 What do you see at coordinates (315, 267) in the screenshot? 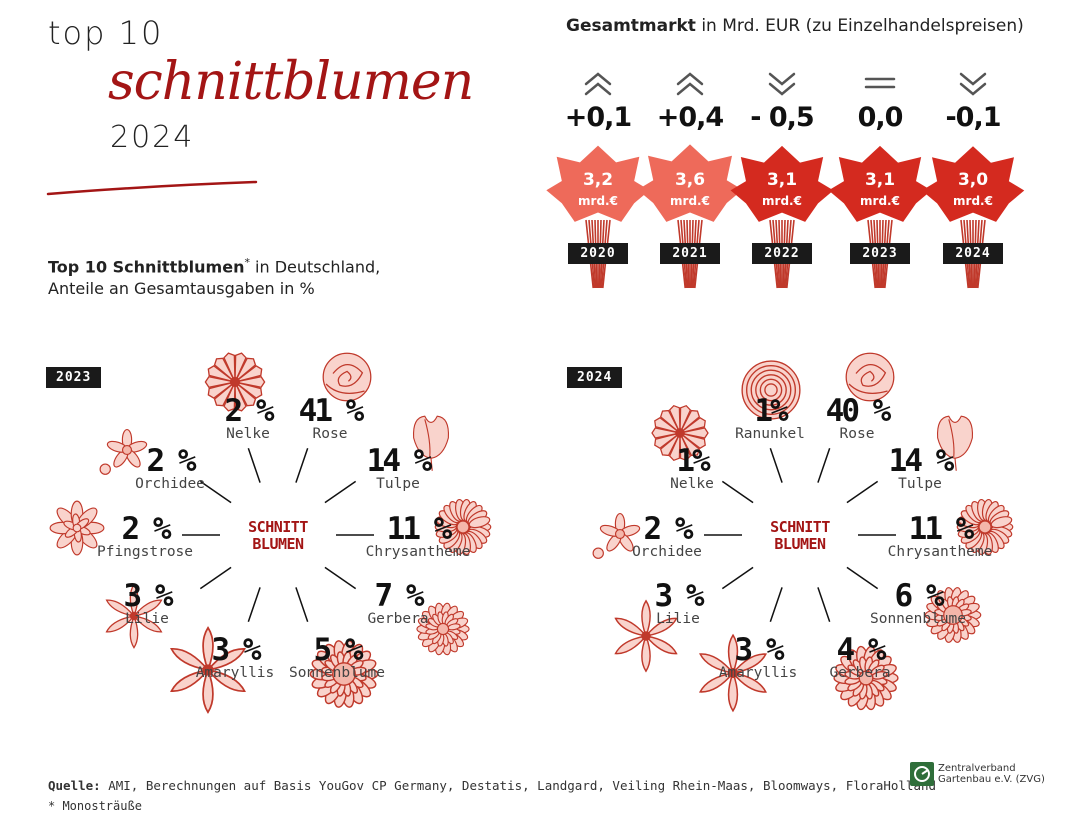
I see `subtitle-rest: in Deutschland,` at bounding box center [315, 267].